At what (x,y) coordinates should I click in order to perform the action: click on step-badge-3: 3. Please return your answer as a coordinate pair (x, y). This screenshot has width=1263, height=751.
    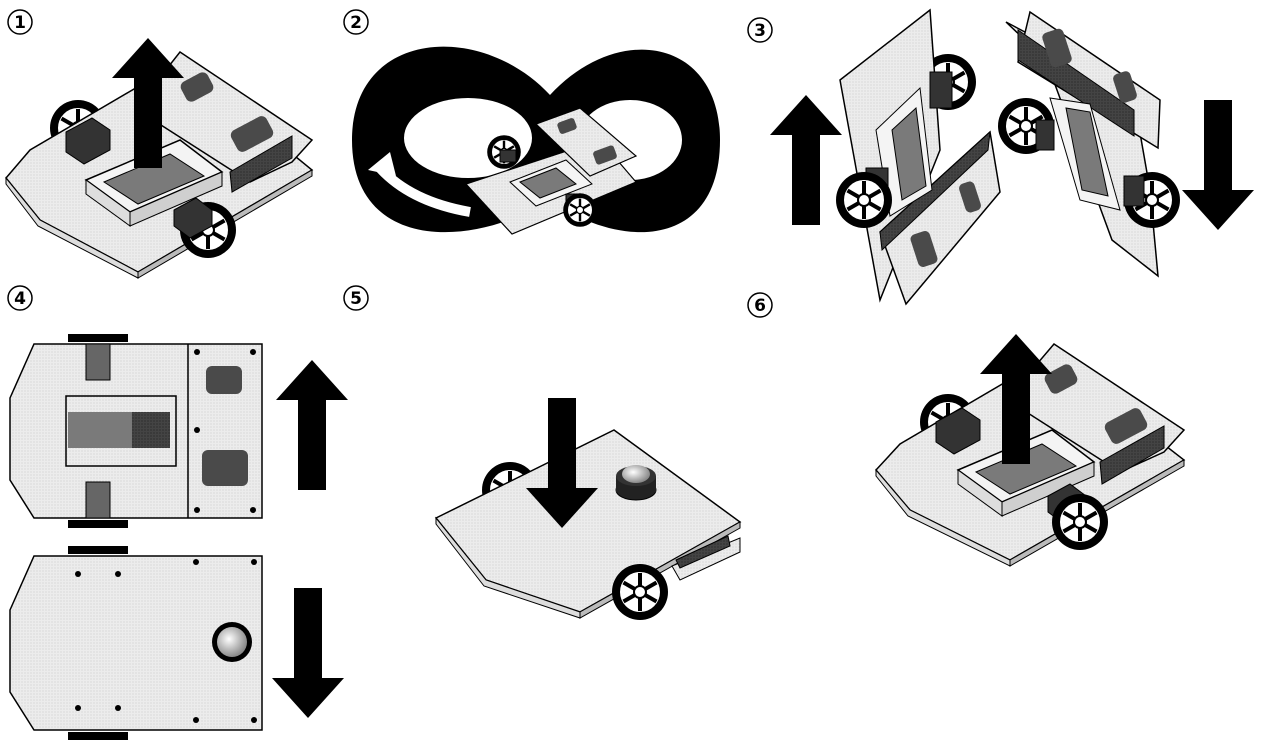
    Looking at the image, I should click on (760, 30).